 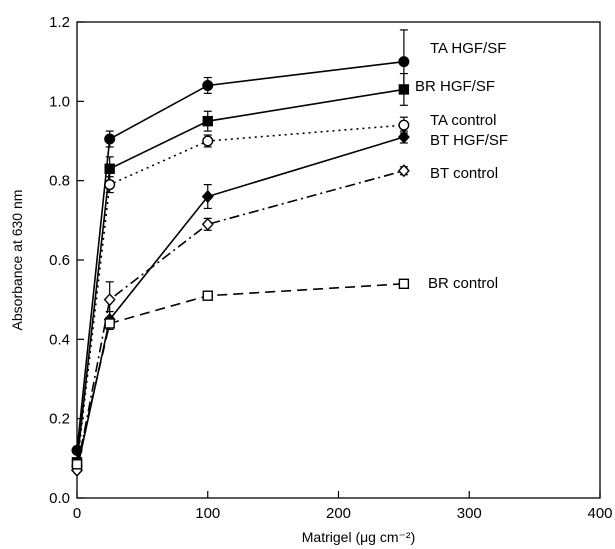 What do you see at coordinates (207, 513) in the screenshot?
I see `x-tick-label: 100` at bounding box center [207, 513].